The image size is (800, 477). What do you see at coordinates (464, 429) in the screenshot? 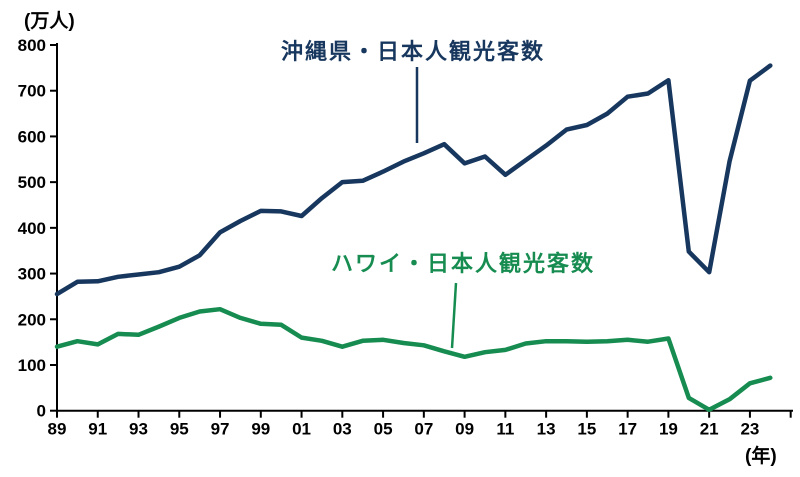
I see `x-tick-label: 09` at bounding box center [464, 429].